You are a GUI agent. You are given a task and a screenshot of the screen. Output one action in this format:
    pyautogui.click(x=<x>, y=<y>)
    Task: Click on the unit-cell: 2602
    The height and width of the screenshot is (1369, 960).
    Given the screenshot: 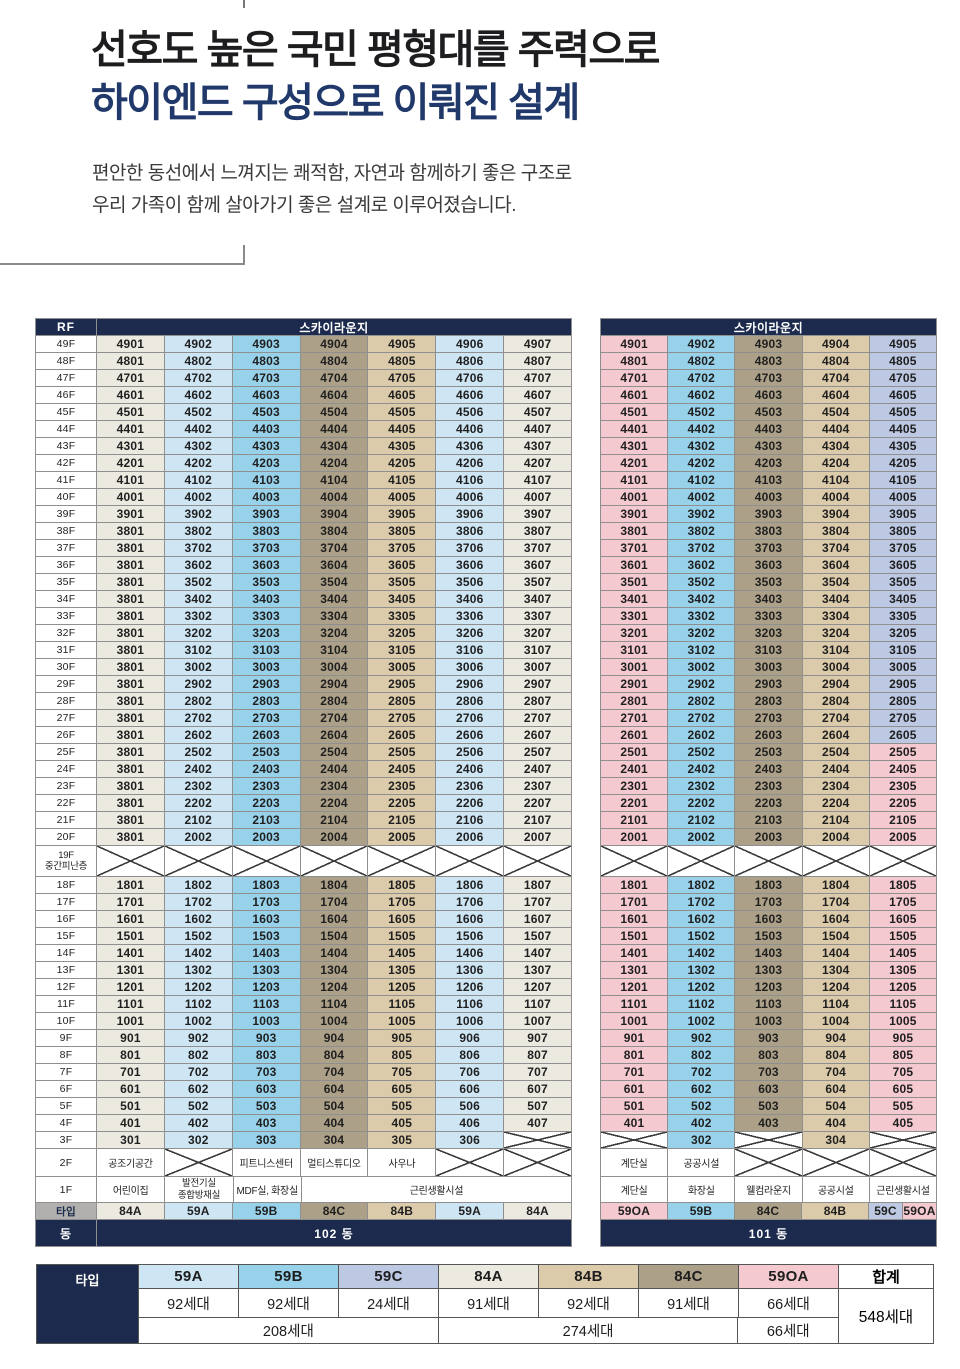 What is the action you would take?
    pyautogui.click(x=198, y=735)
    